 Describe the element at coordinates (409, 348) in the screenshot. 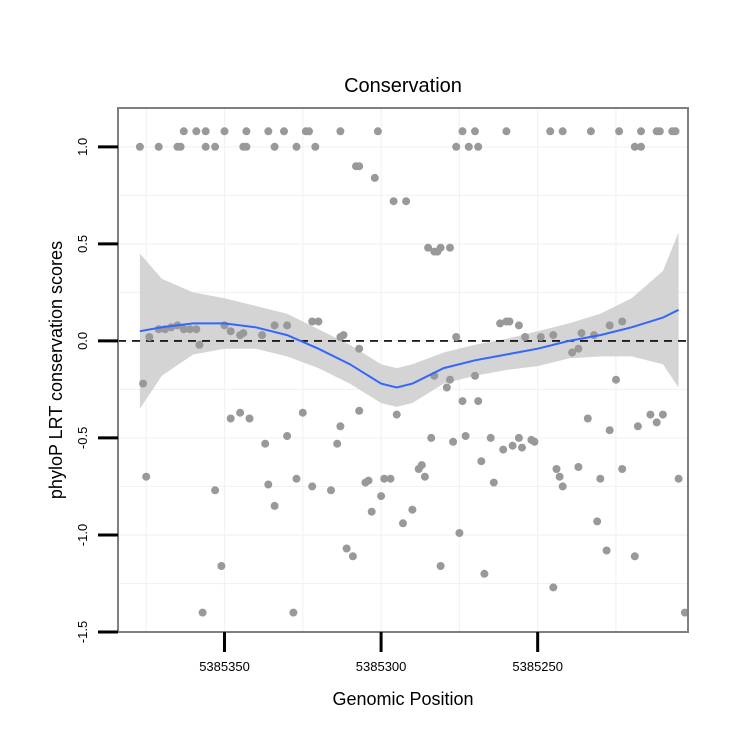

I see `smooth-fit-line` at that location.